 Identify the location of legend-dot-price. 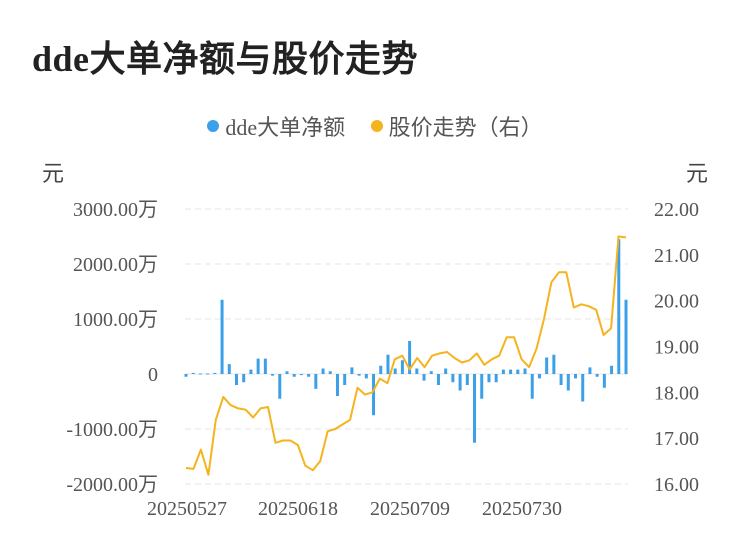
(376, 126).